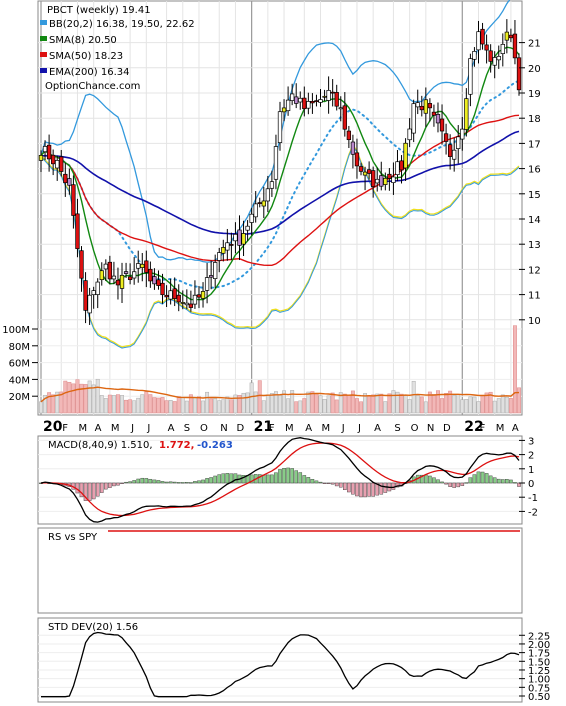 This screenshot has height=706, width=566. What do you see at coordinates (473, 427) in the screenshot?
I see `x-year-label: 22` at bounding box center [473, 427].